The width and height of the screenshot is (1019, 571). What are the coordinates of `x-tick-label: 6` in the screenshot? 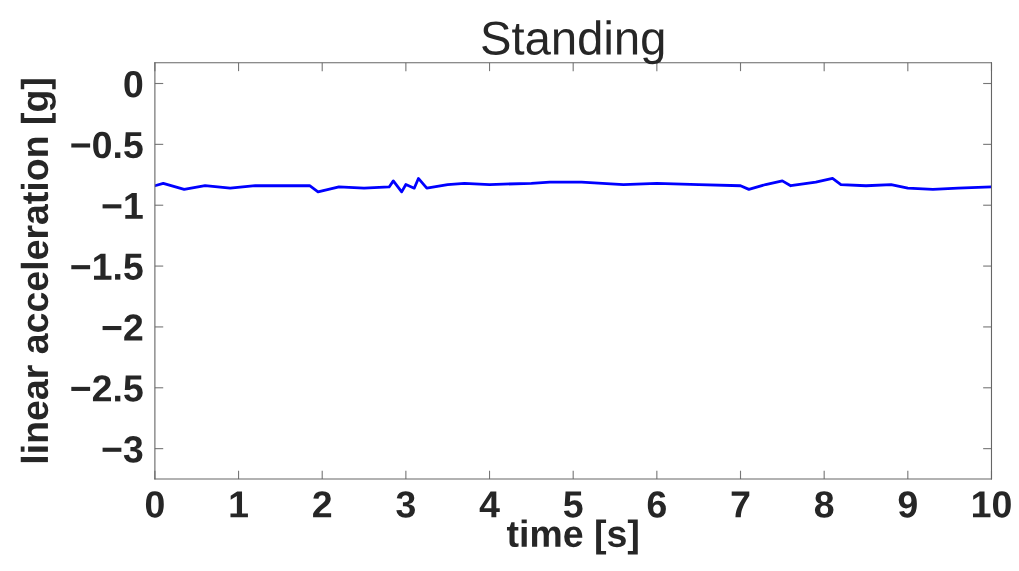 It's located at (656, 504).